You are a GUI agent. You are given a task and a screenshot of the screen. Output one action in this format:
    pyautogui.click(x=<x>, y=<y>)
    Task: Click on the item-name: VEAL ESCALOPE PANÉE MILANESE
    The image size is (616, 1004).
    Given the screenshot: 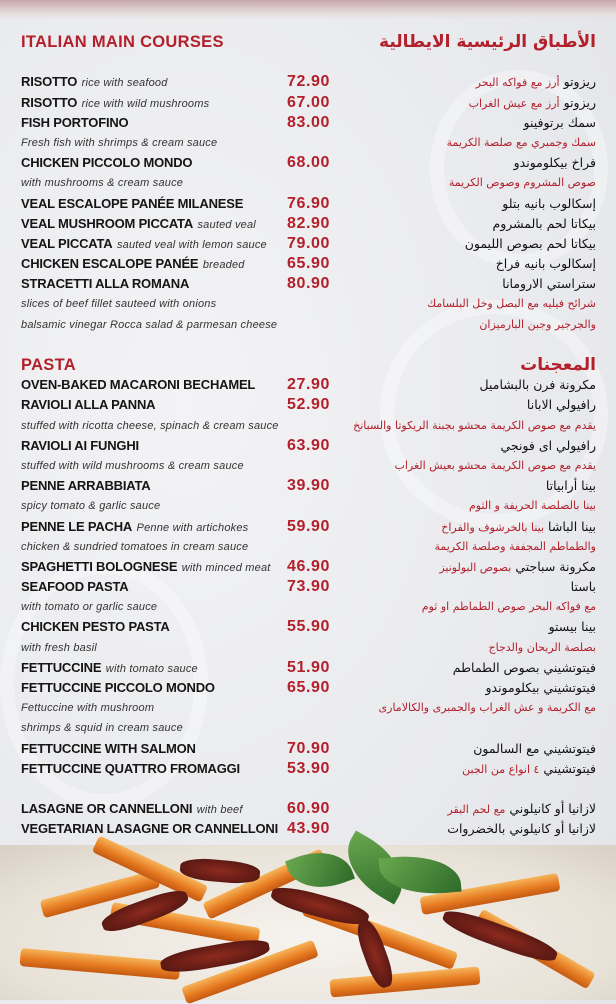 What is the action you would take?
    pyautogui.click(x=132, y=203)
    